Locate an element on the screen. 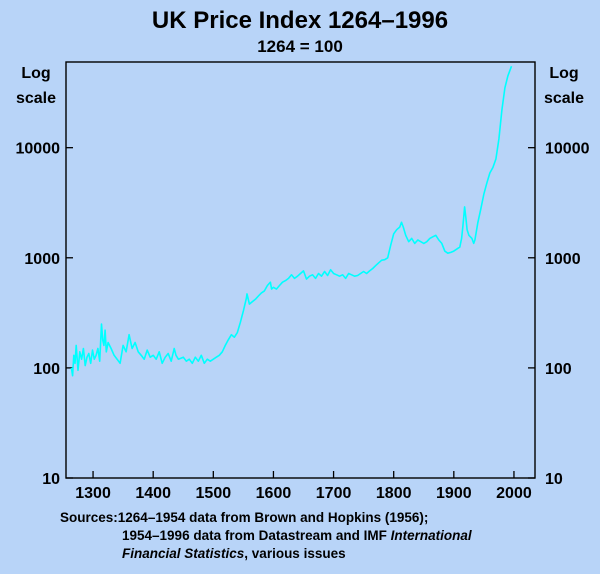  y-axis-label-left-line1: Log is located at coordinates (35, 73).